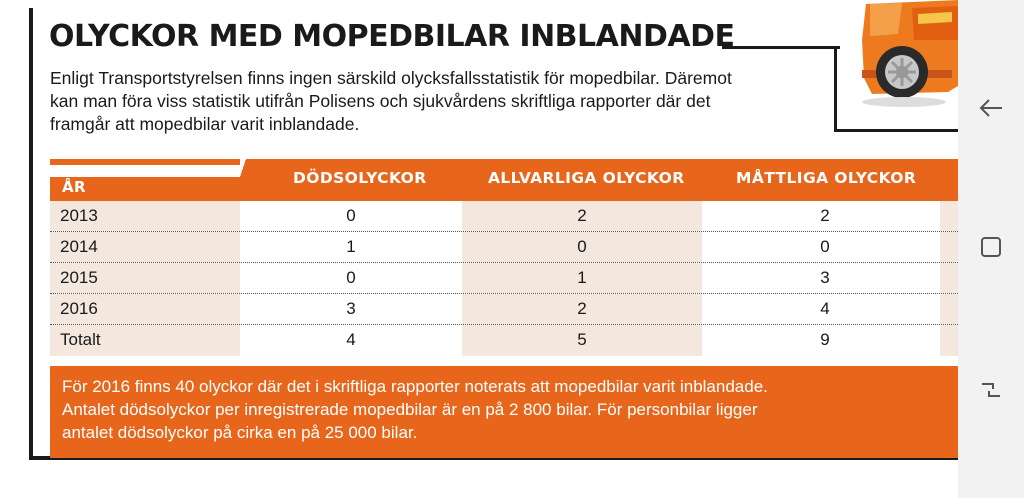  Describe the element at coordinates (31, 234) in the screenshot. I see `frame-left-rule` at that location.